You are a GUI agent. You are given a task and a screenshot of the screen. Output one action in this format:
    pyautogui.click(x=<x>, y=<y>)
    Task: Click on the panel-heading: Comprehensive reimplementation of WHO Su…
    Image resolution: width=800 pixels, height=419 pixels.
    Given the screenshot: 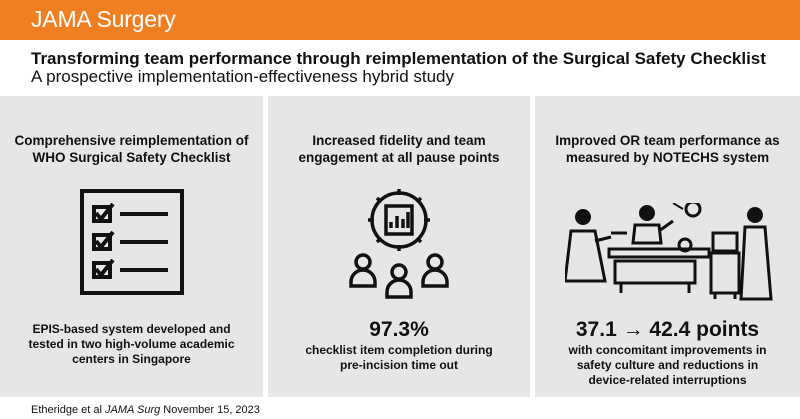 What is the action you would take?
    pyautogui.click(x=131, y=149)
    